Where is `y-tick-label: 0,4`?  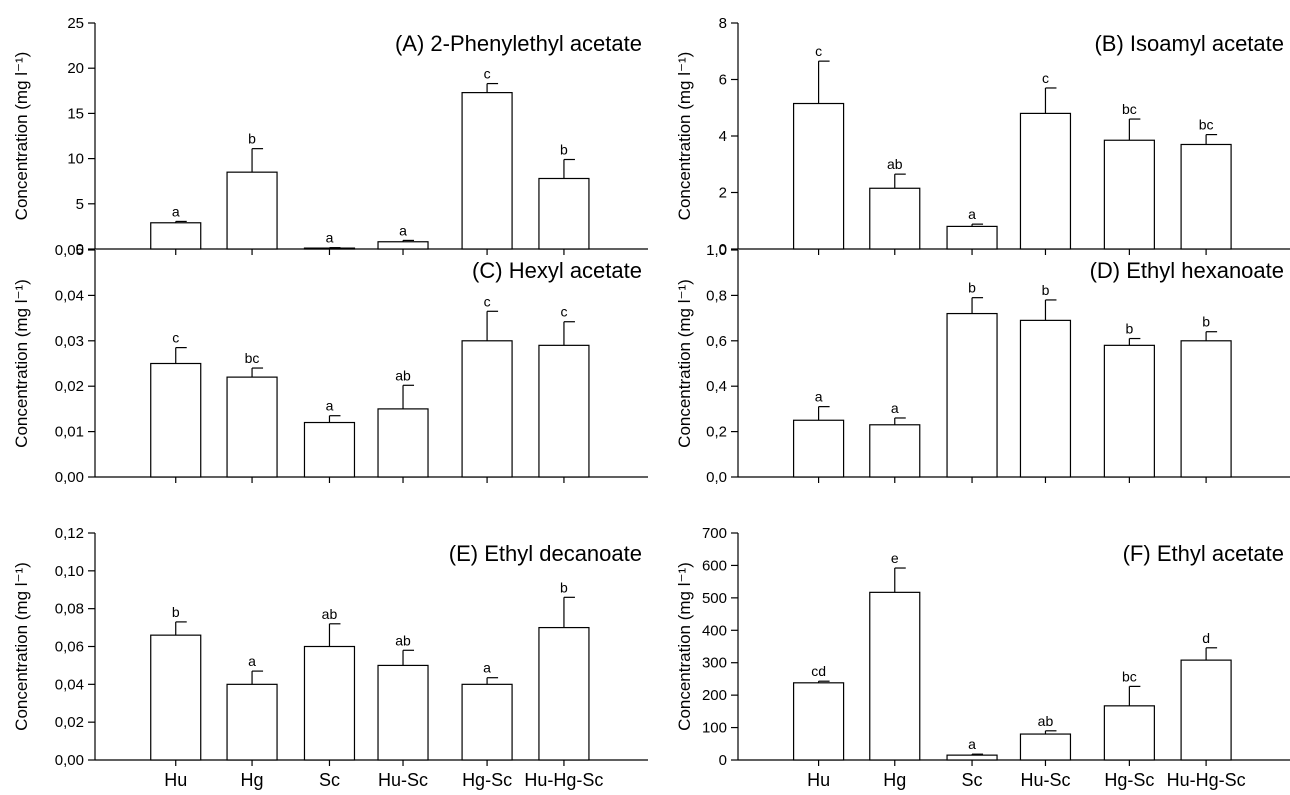
y-tick-label: 0,4 is located at coordinates (716, 386).